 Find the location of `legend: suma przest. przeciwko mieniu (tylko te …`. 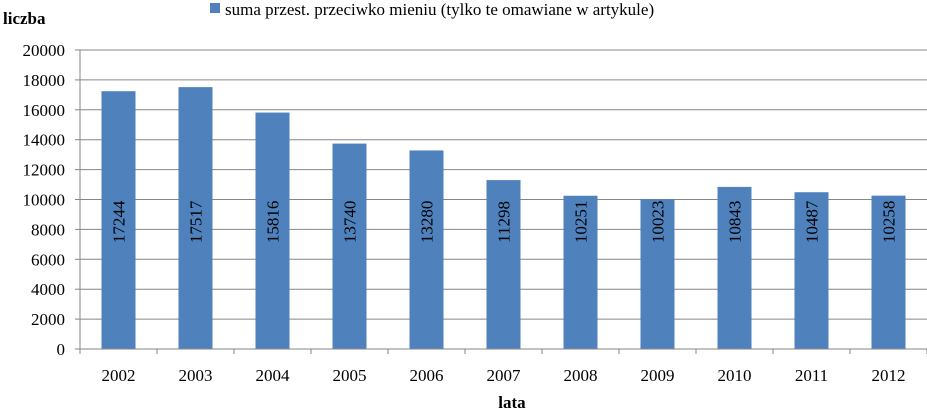

legend: suma przest. przeciwko mieniu (tylko te … is located at coordinates (432, 9).